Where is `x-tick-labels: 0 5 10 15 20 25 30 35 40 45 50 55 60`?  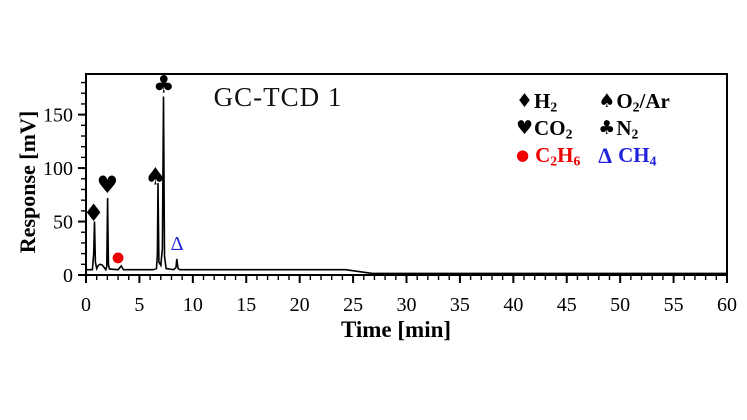
x-tick-labels: 0 5 10 15 20 25 30 35 40 45 50 55 60 is located at coordinates (409, 305).